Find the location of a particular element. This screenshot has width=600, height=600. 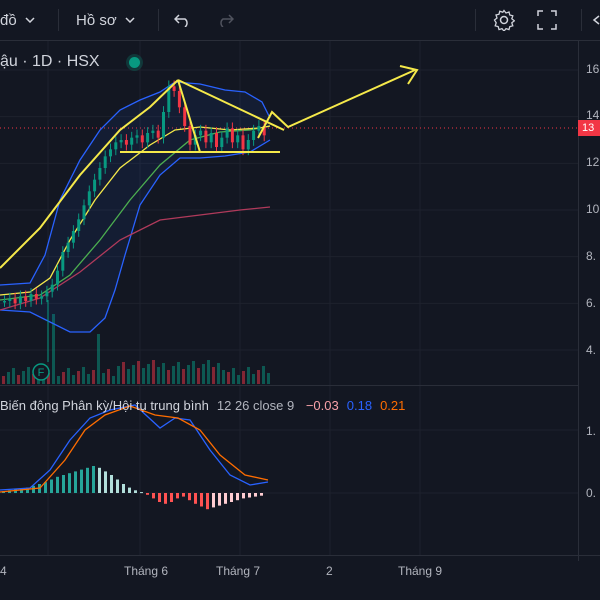

chart-type-dropdown: đồ is located at coordinates (17, 20).